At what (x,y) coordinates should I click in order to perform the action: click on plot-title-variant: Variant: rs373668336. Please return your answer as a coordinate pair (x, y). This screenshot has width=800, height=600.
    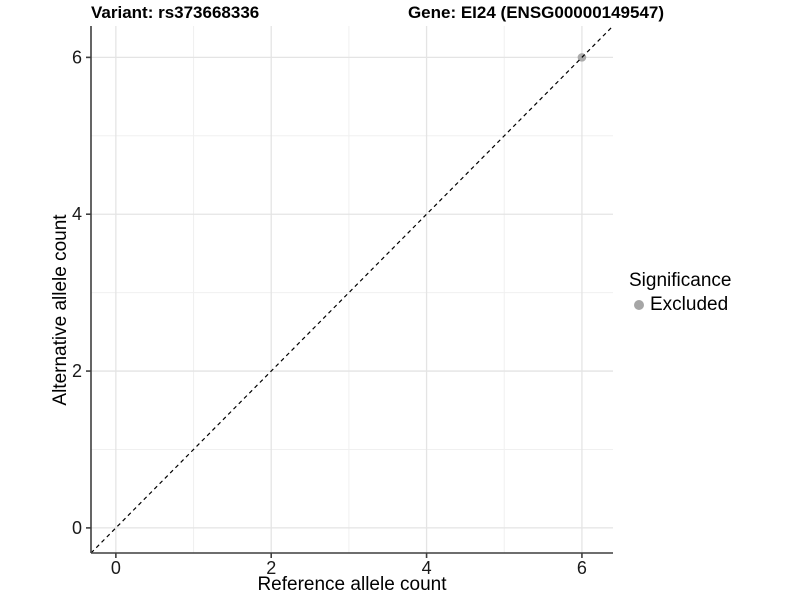
    Looking at the image, I should click on (175, 12).